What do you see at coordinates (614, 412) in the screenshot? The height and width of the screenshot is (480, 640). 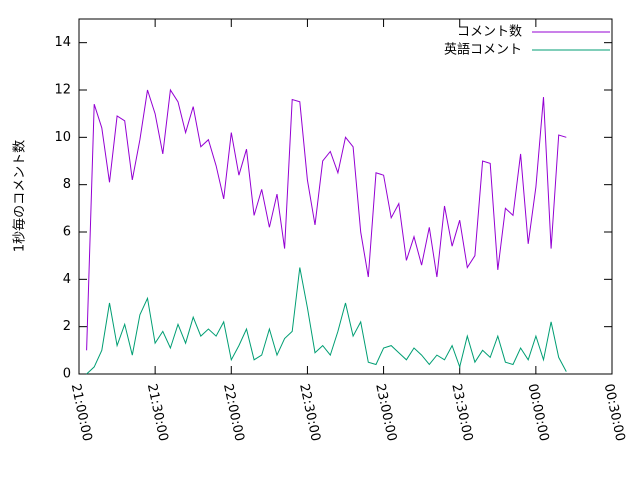 I see `x-tick-label: 00:30:00` at bounding box center [614, 412].